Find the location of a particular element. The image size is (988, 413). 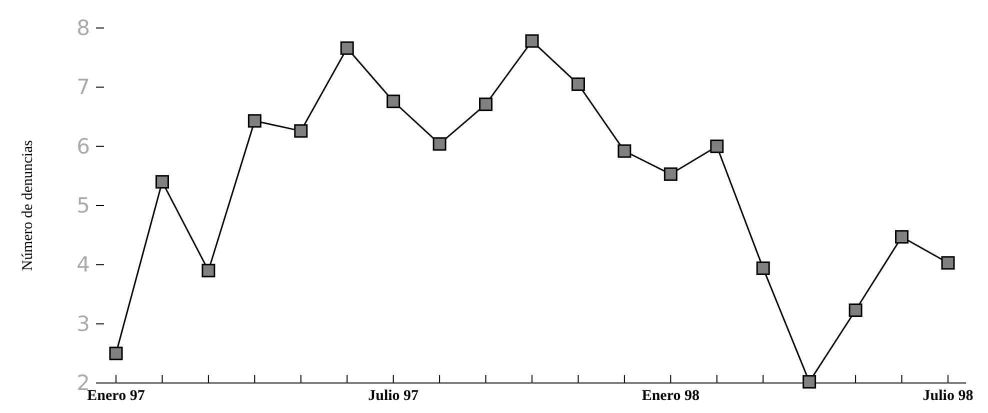

y-tick-label: 7 is located at coordinates (83, 87).